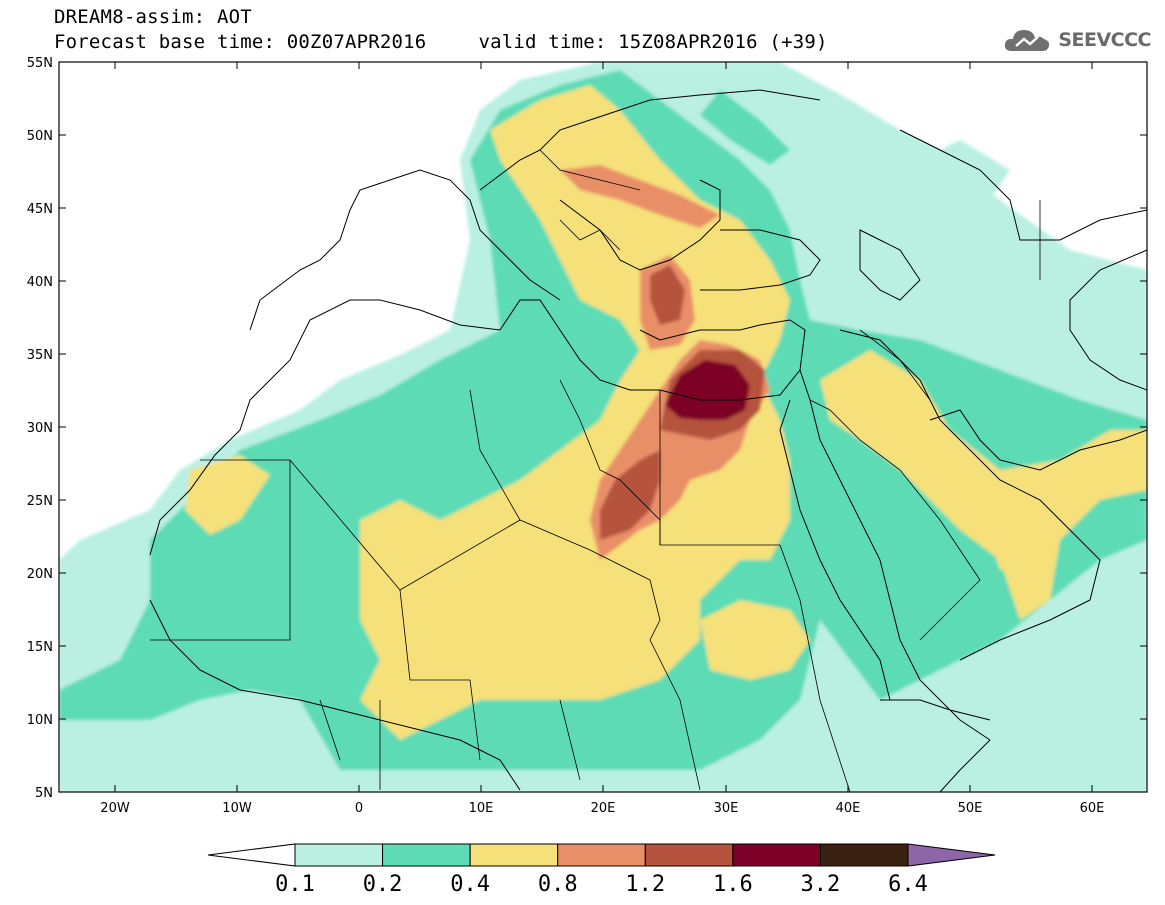  Describe the element at coordinates (645, 884) in the screenshot. I see `colorbar-label: 1.2` at that location.